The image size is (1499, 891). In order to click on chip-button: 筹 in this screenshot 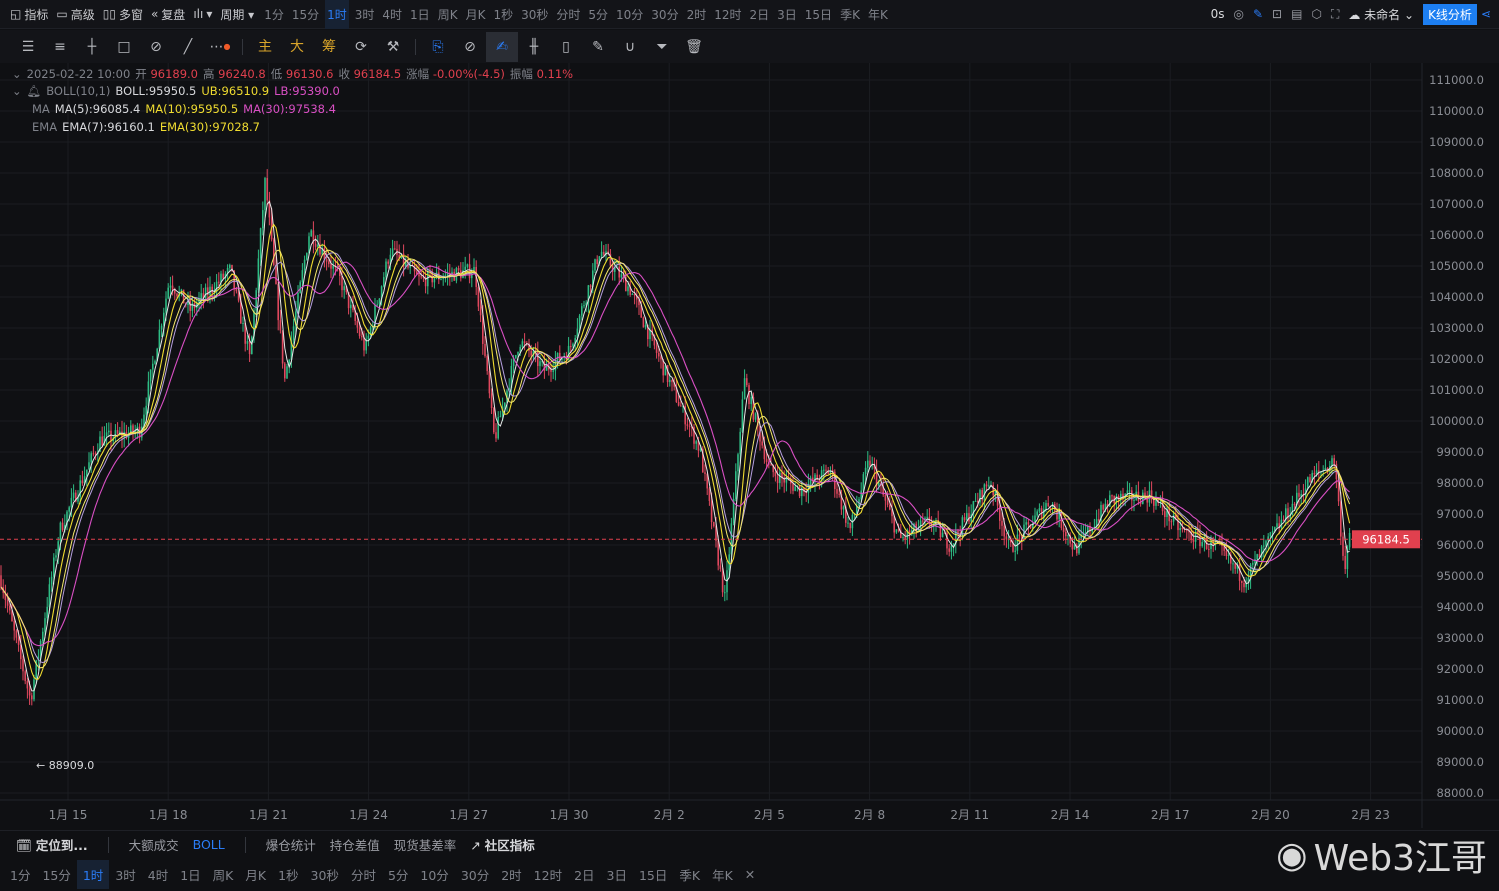, I will do `click(329, 46)`.